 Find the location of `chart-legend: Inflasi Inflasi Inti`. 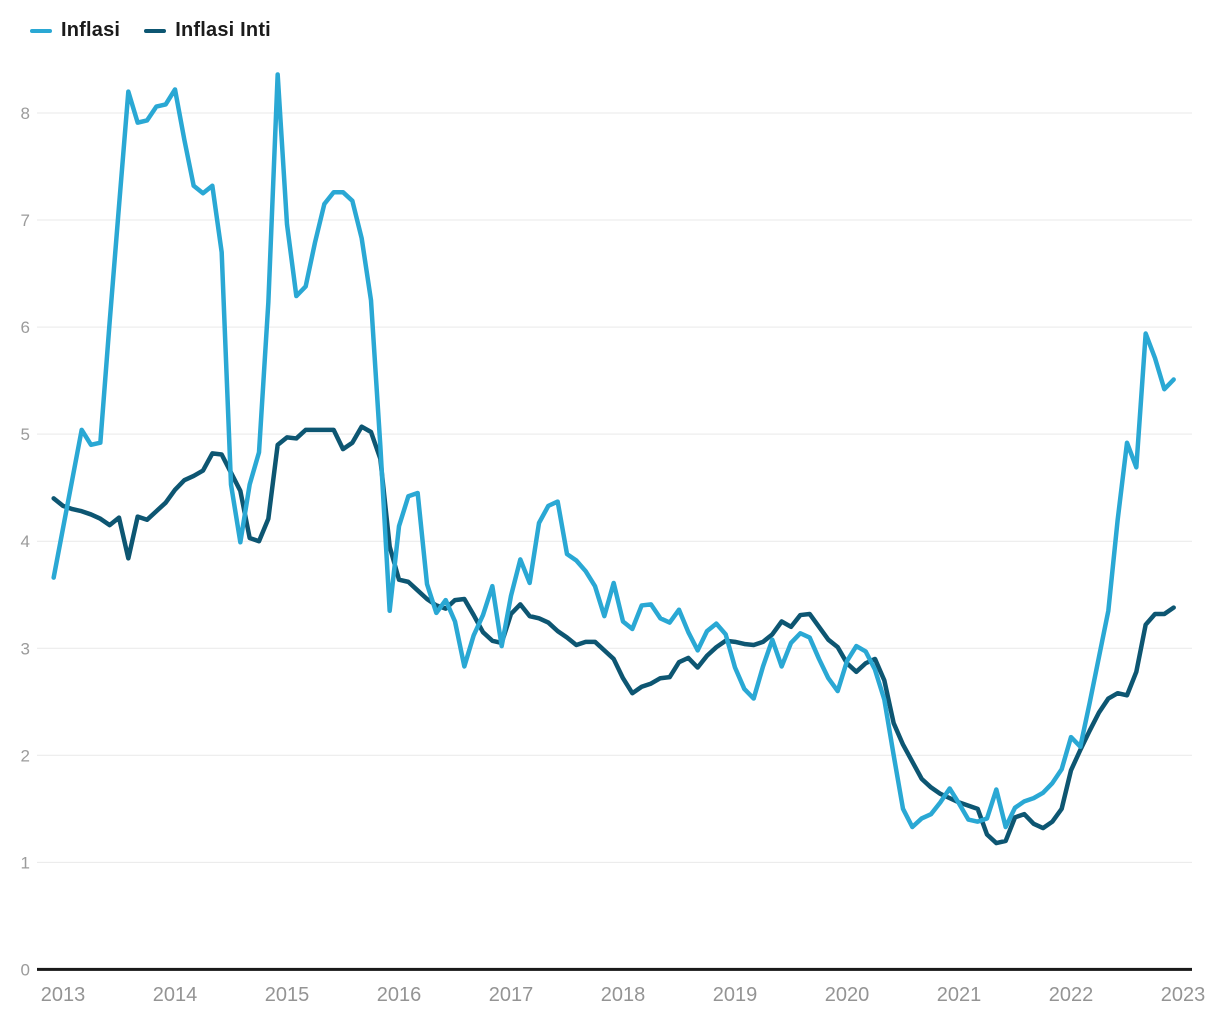

chart-legend: Inflasi Inflasi Inti is located at coordinates (150, 30).